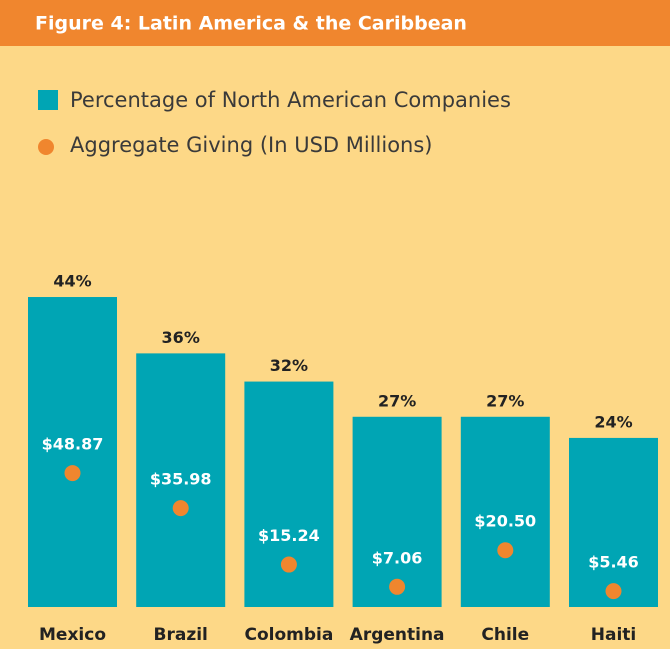  Describe the element at coordinates (613, 421) in the screenshot. I see `bar-value-label: 24%` at that location.